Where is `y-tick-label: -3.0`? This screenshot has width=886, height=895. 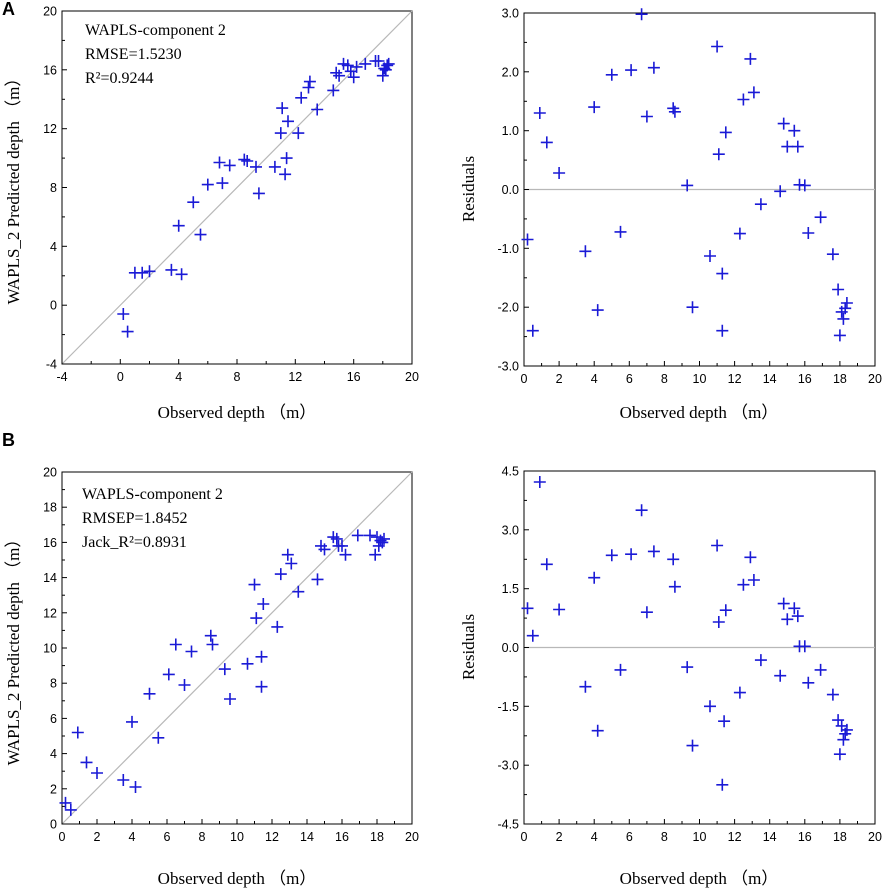
y-tick-label: -3.0 is located at coordinates (508, 367).